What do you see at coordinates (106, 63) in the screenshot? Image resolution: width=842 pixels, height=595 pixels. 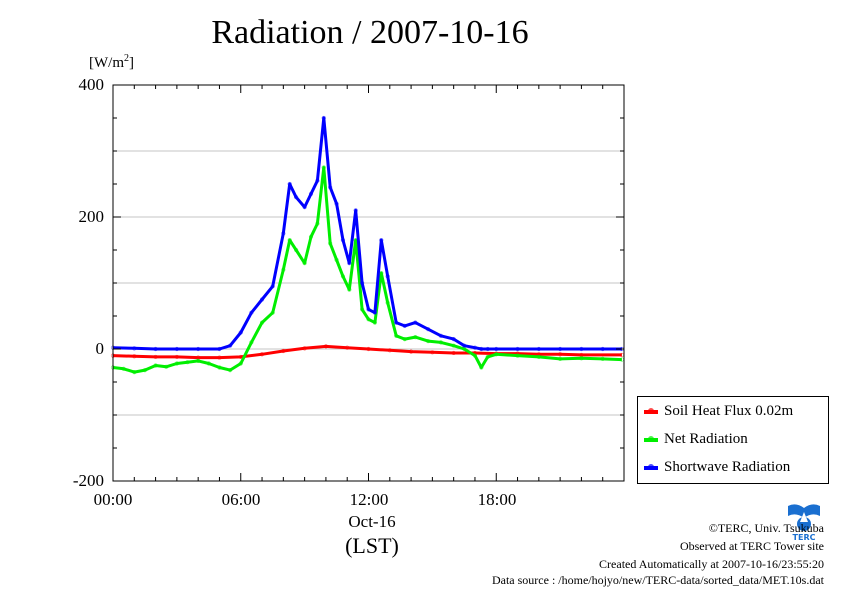 I see `unit-text: [W/m` at bounding box center [106, 63].